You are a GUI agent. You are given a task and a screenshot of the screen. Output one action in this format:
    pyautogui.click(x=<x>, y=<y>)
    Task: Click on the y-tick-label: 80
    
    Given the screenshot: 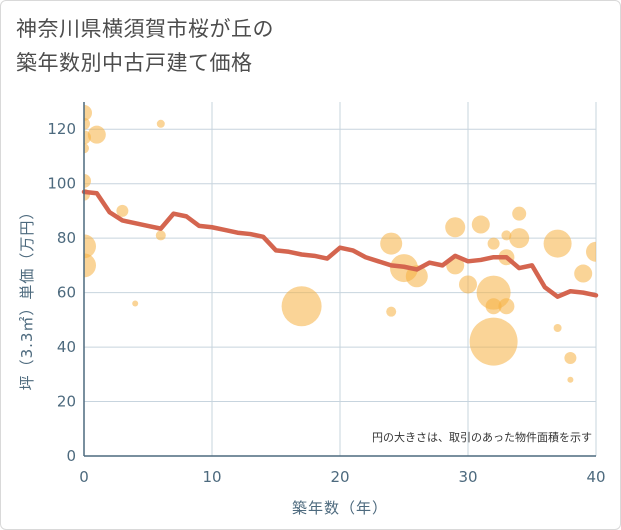 What is the action you would take?
    pyautogui.click(x=66, y=238)
    